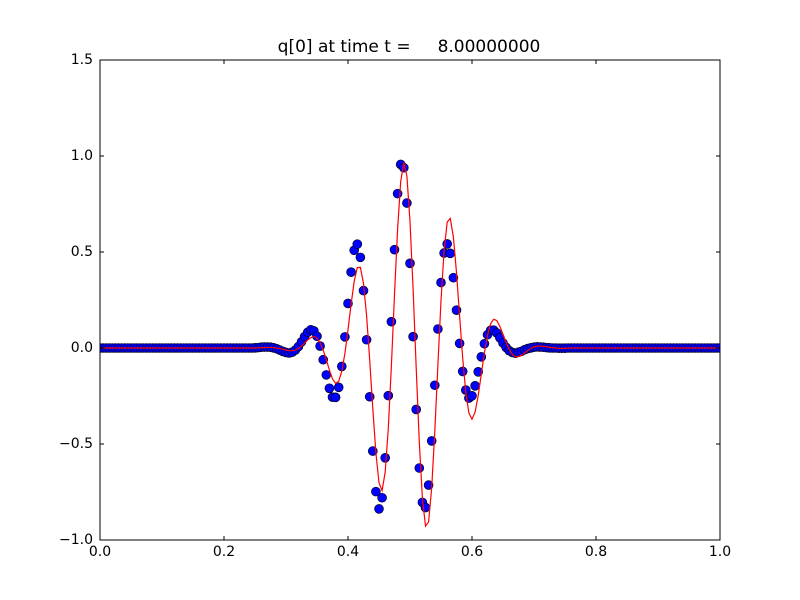  I want to click on y-tick-label: 1.5, so click(82, 60).